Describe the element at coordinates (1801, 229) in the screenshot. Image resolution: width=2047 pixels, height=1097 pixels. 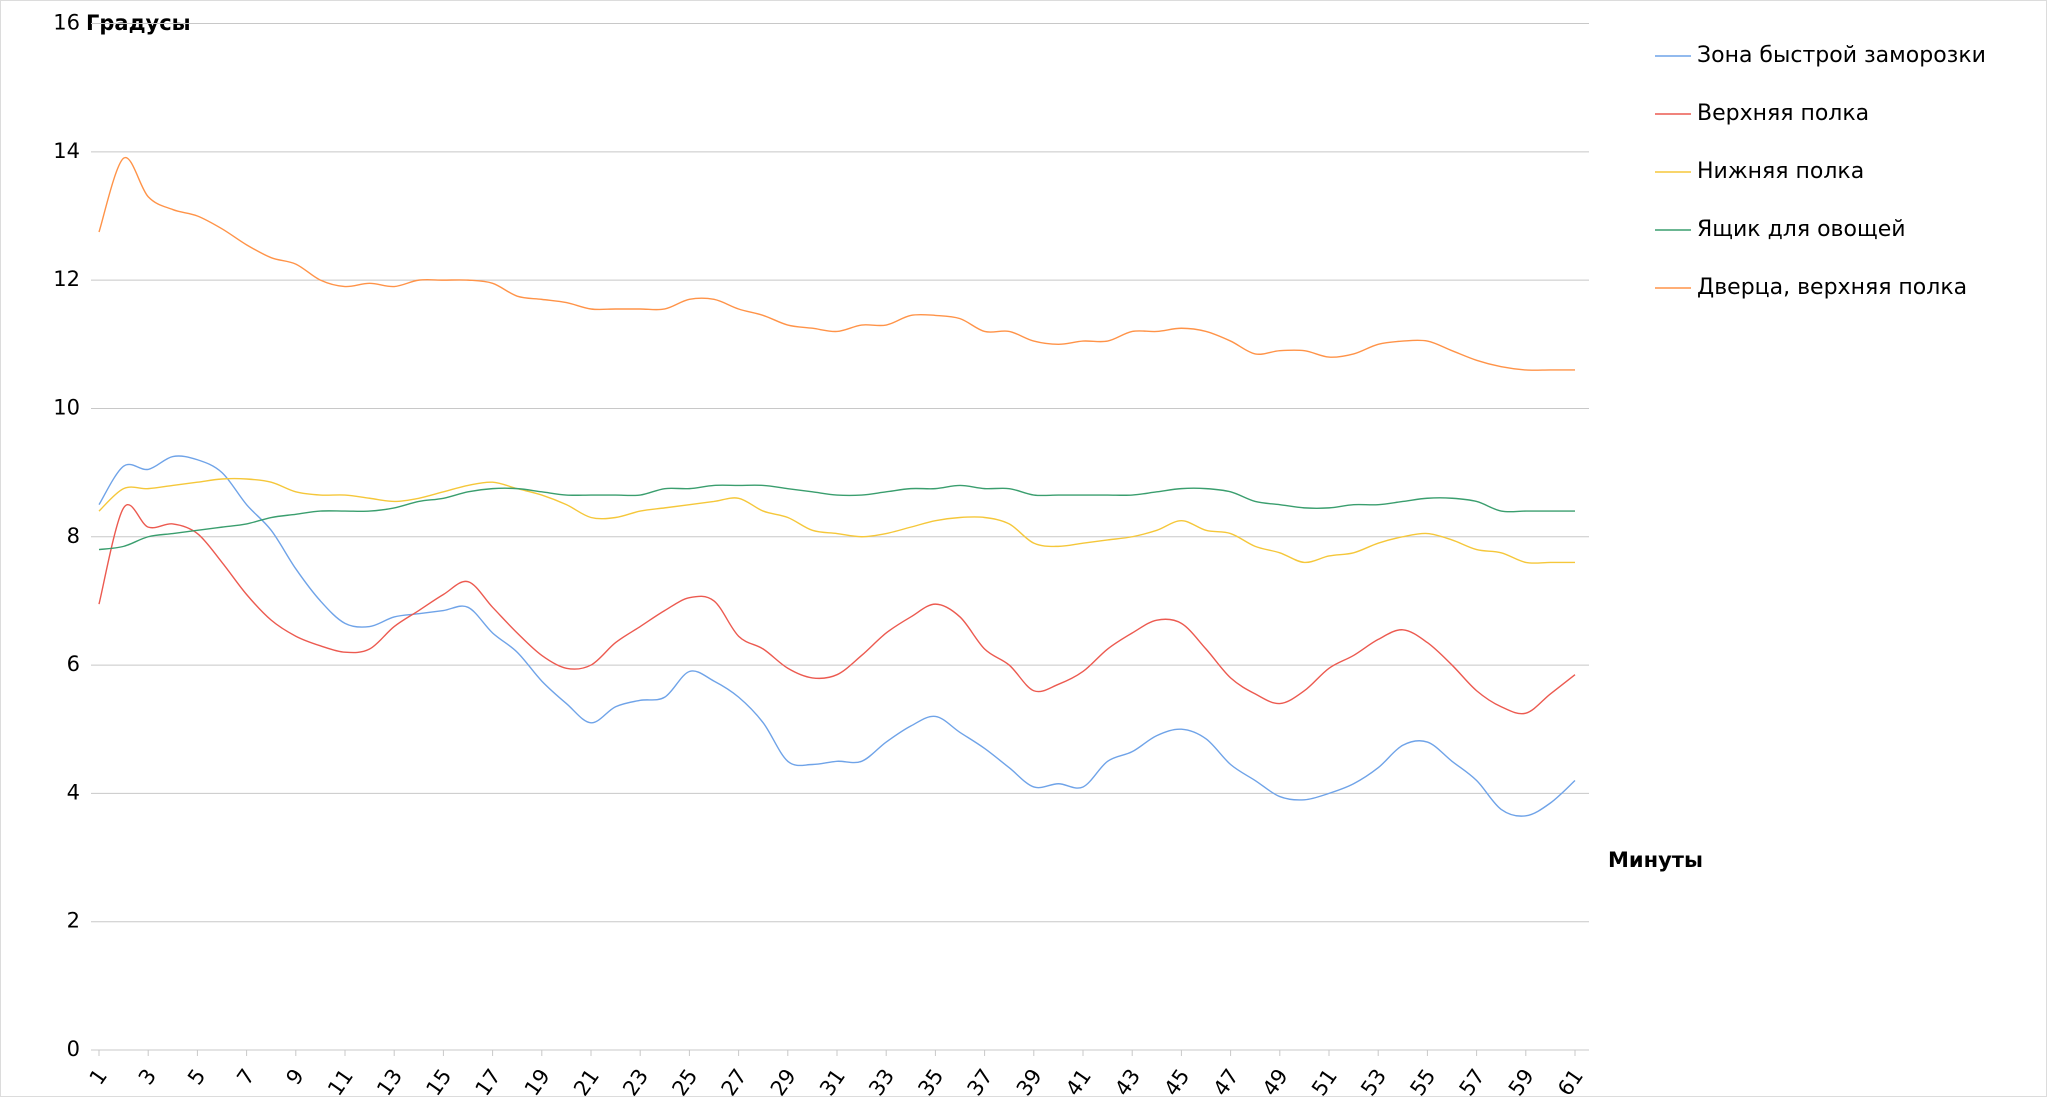
I see `legend-label: Ящик для овощей` at that location.